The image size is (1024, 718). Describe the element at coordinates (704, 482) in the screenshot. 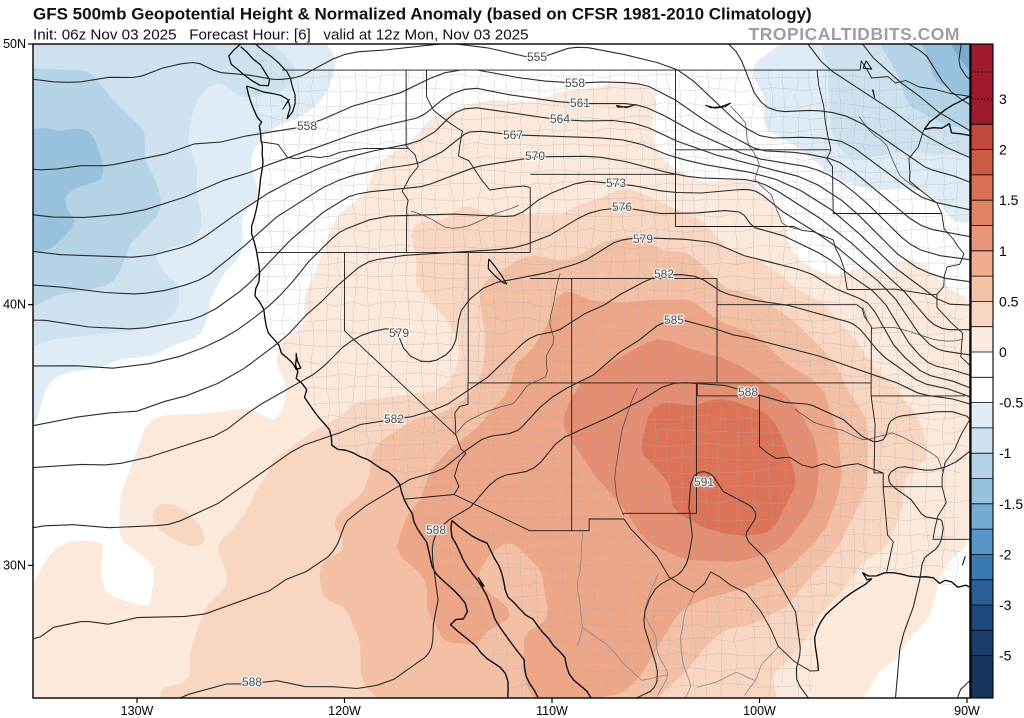

I see `svg-text: 591` at that location.